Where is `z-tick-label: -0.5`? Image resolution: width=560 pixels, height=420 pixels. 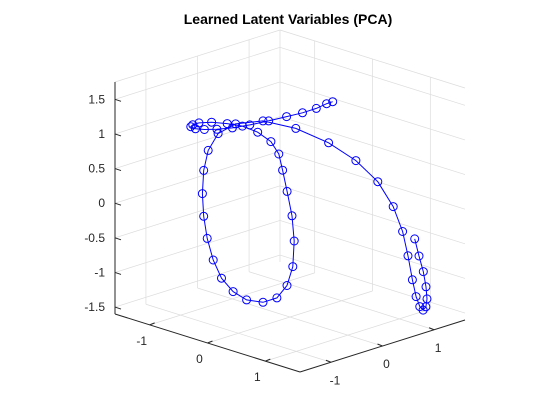
z-tick-label: -0.5 is located at coordinates (94, 238).